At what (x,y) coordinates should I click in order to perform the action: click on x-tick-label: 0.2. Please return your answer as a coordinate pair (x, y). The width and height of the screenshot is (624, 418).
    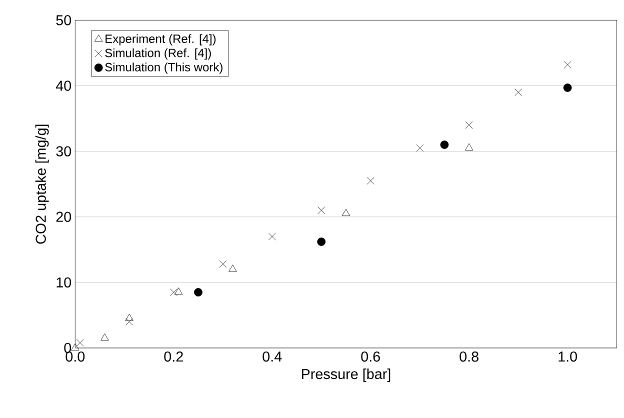
    Looking at the image, I should click on (173, 356).